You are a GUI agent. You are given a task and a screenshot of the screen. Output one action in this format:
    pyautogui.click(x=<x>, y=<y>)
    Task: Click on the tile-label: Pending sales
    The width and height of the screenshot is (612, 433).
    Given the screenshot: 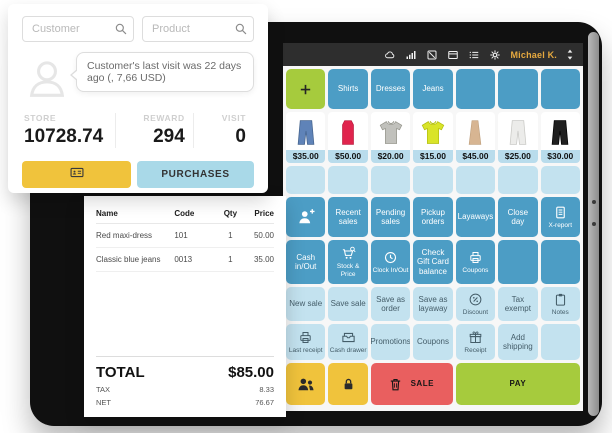 What is the action you would take?
    pyautogui.click(x=390, y=216)
    